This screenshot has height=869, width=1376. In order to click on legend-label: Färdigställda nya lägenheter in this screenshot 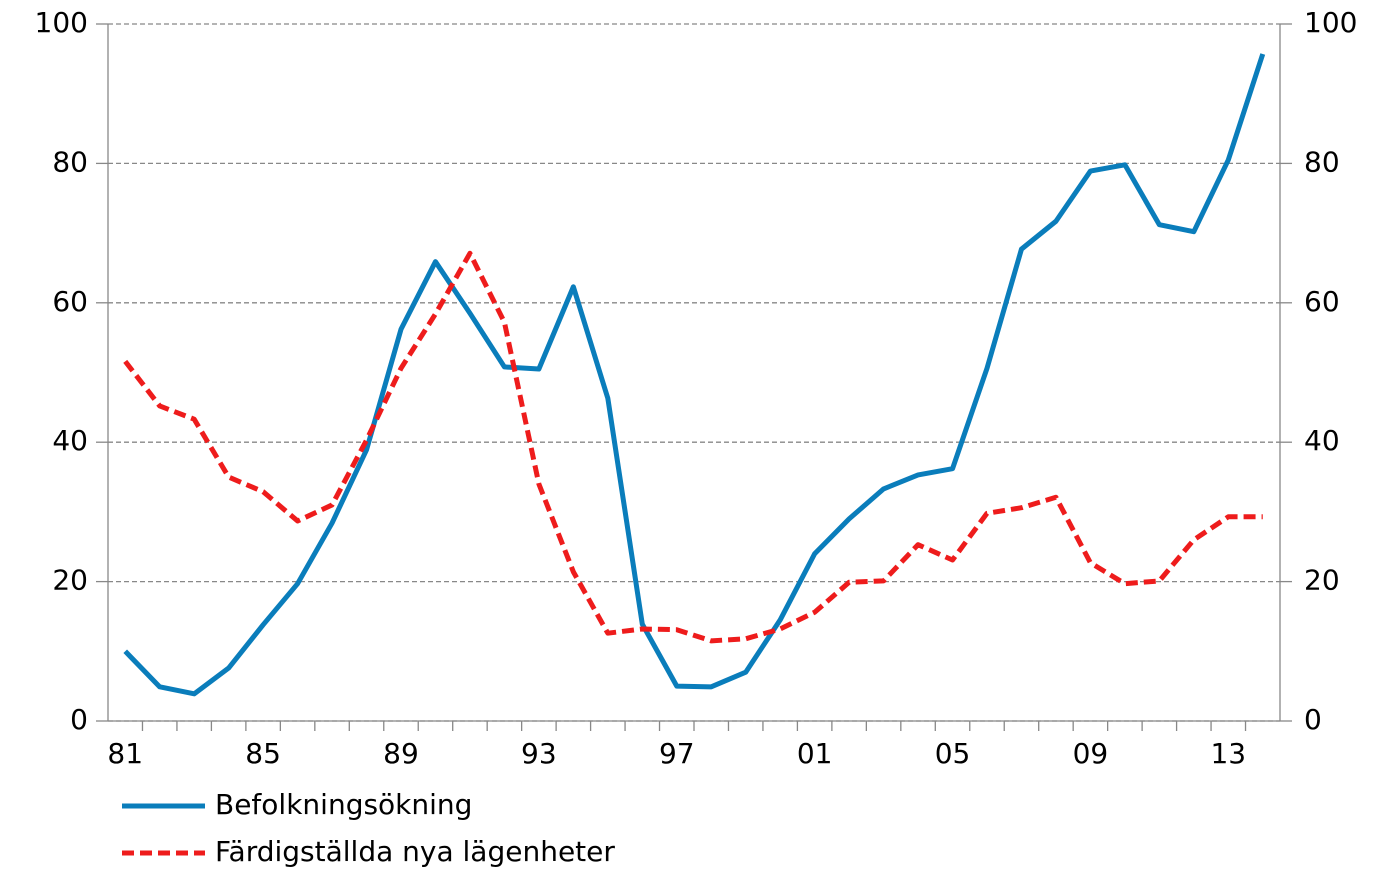, I will do `click(415, 851)`.